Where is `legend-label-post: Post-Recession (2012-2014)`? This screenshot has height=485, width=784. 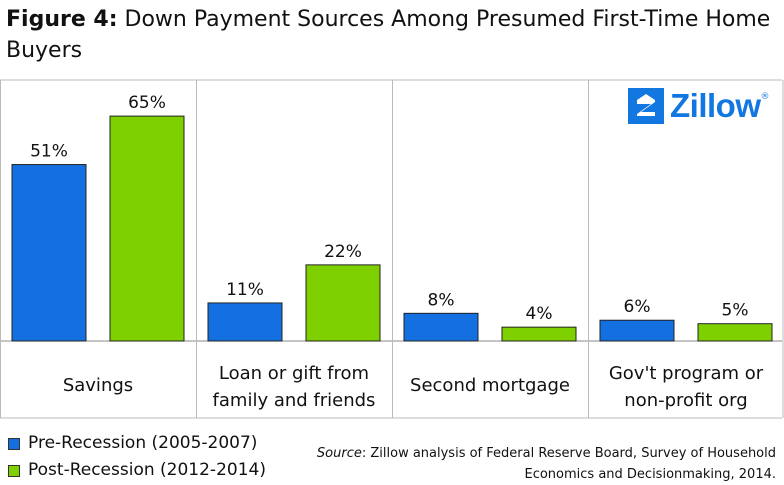 legend-label-post: Post-Recession (2012-2014) is located at coordinates (147, 470).